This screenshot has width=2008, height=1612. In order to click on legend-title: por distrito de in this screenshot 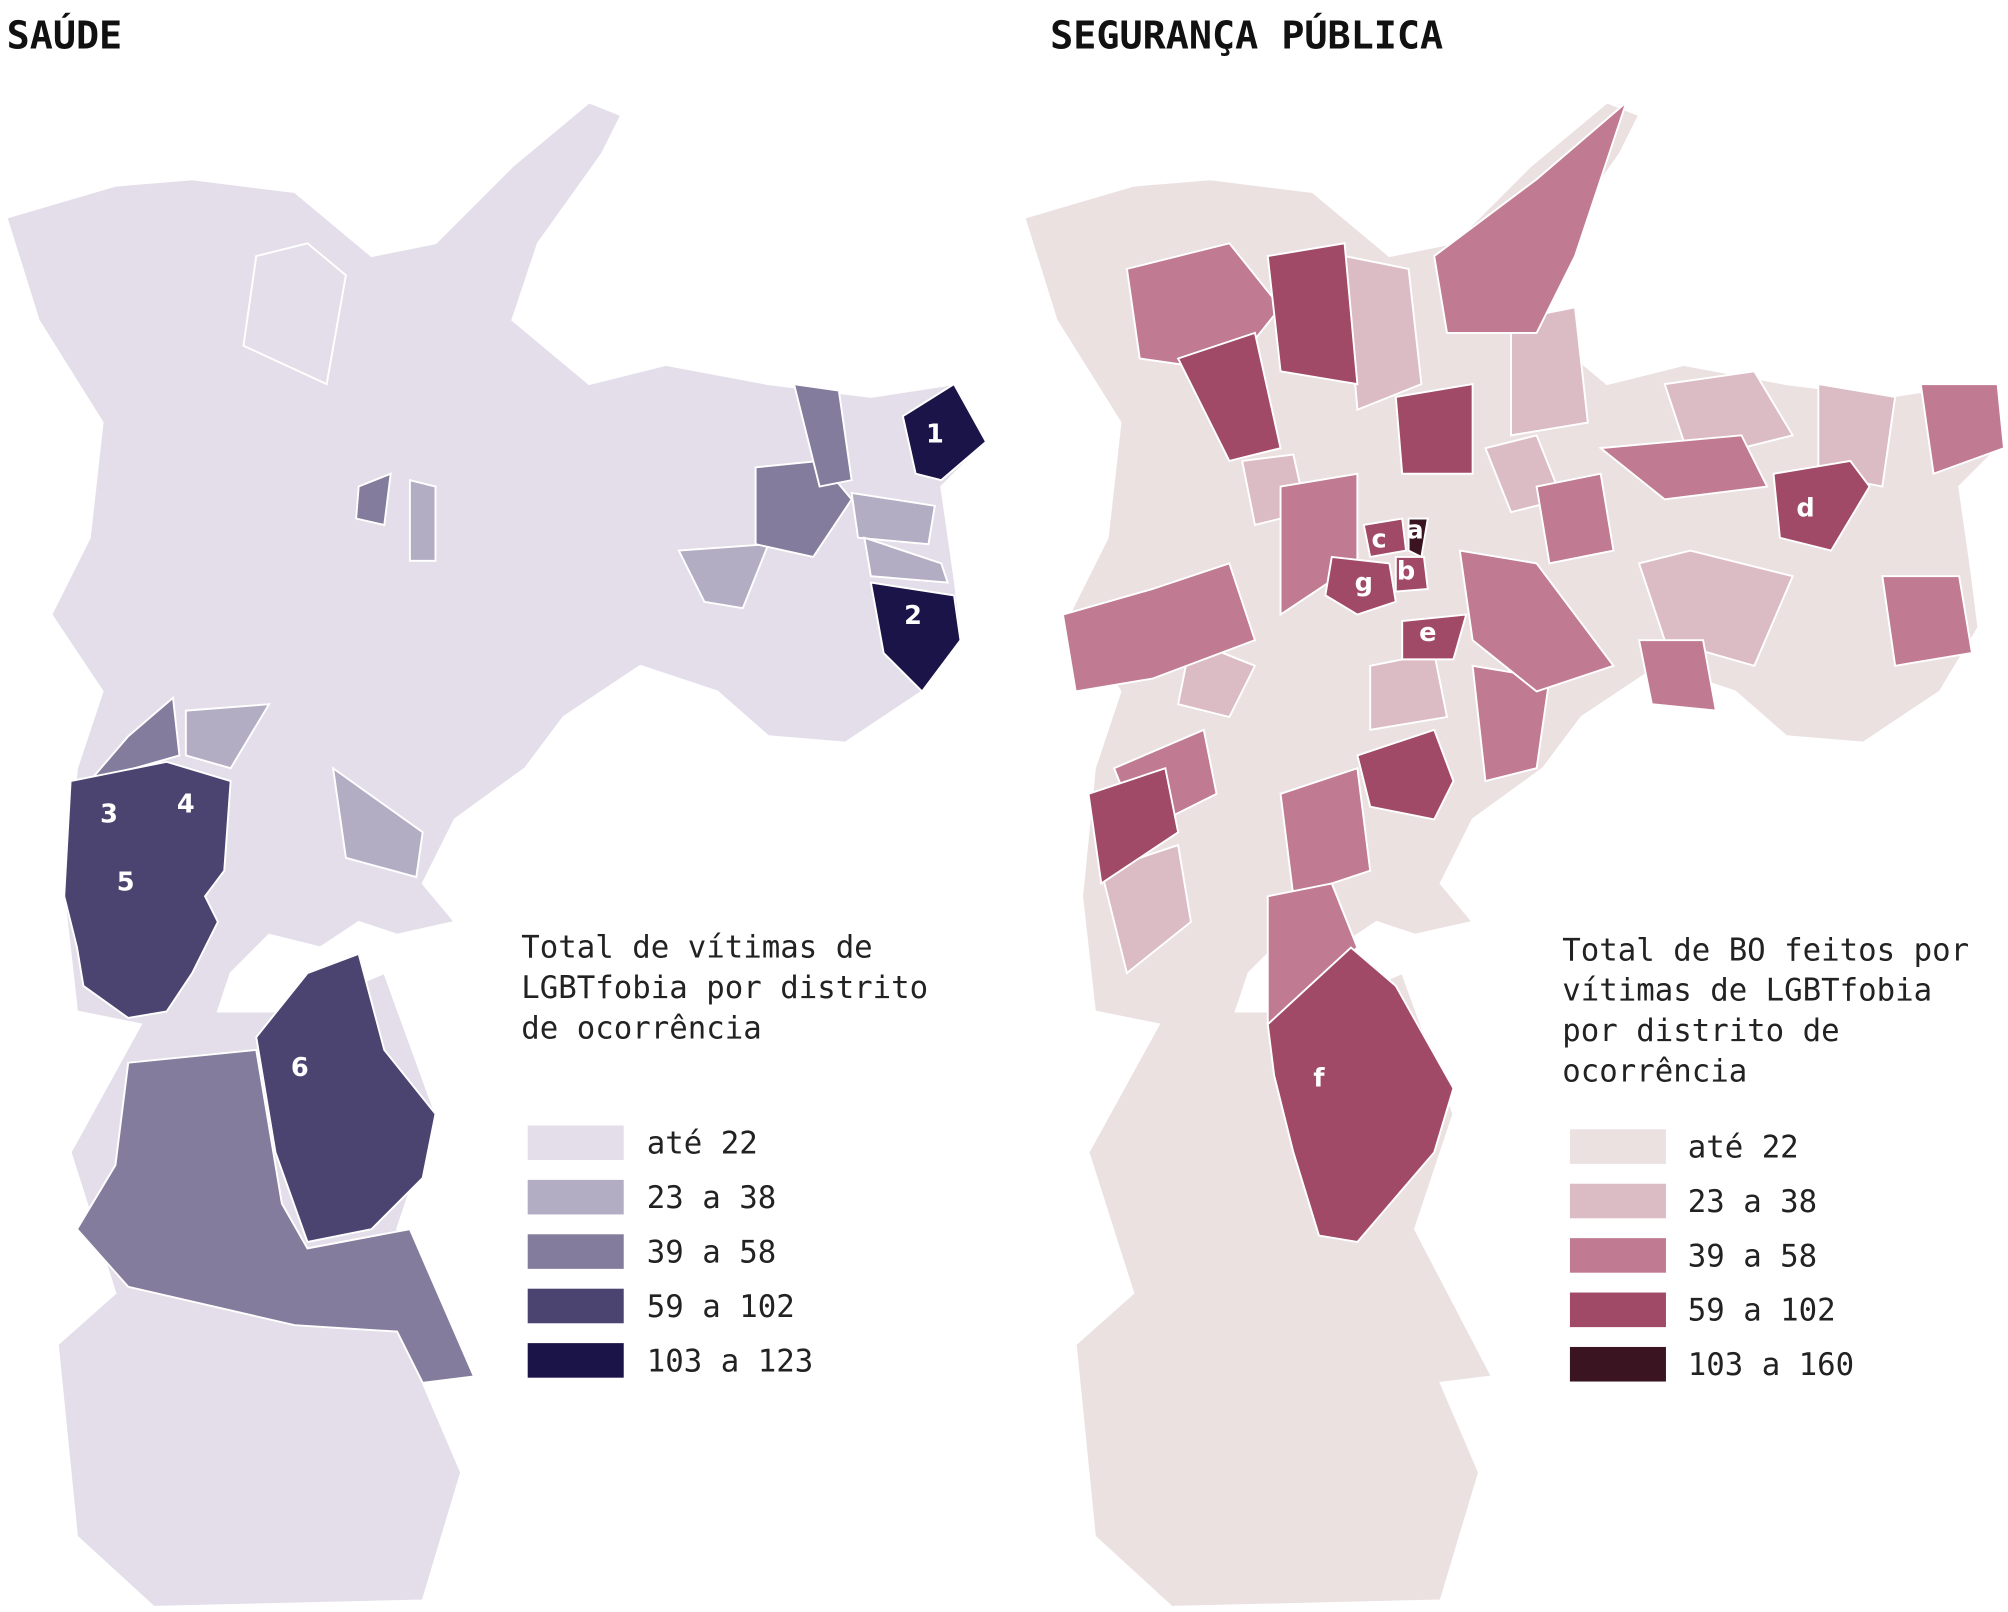, I will do `click(1700, 1031)`.